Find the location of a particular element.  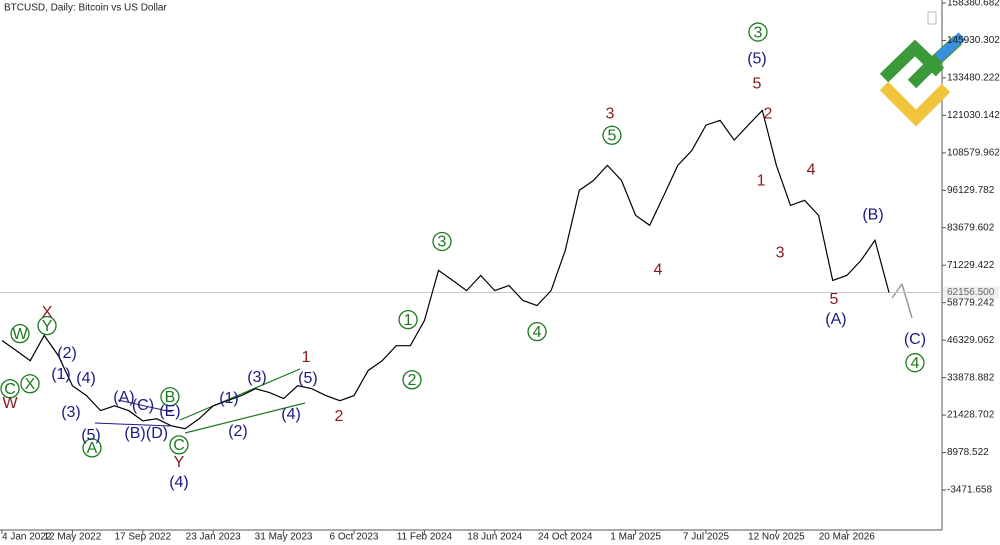

wave-text: (B) is located at coordinates (872, 215).